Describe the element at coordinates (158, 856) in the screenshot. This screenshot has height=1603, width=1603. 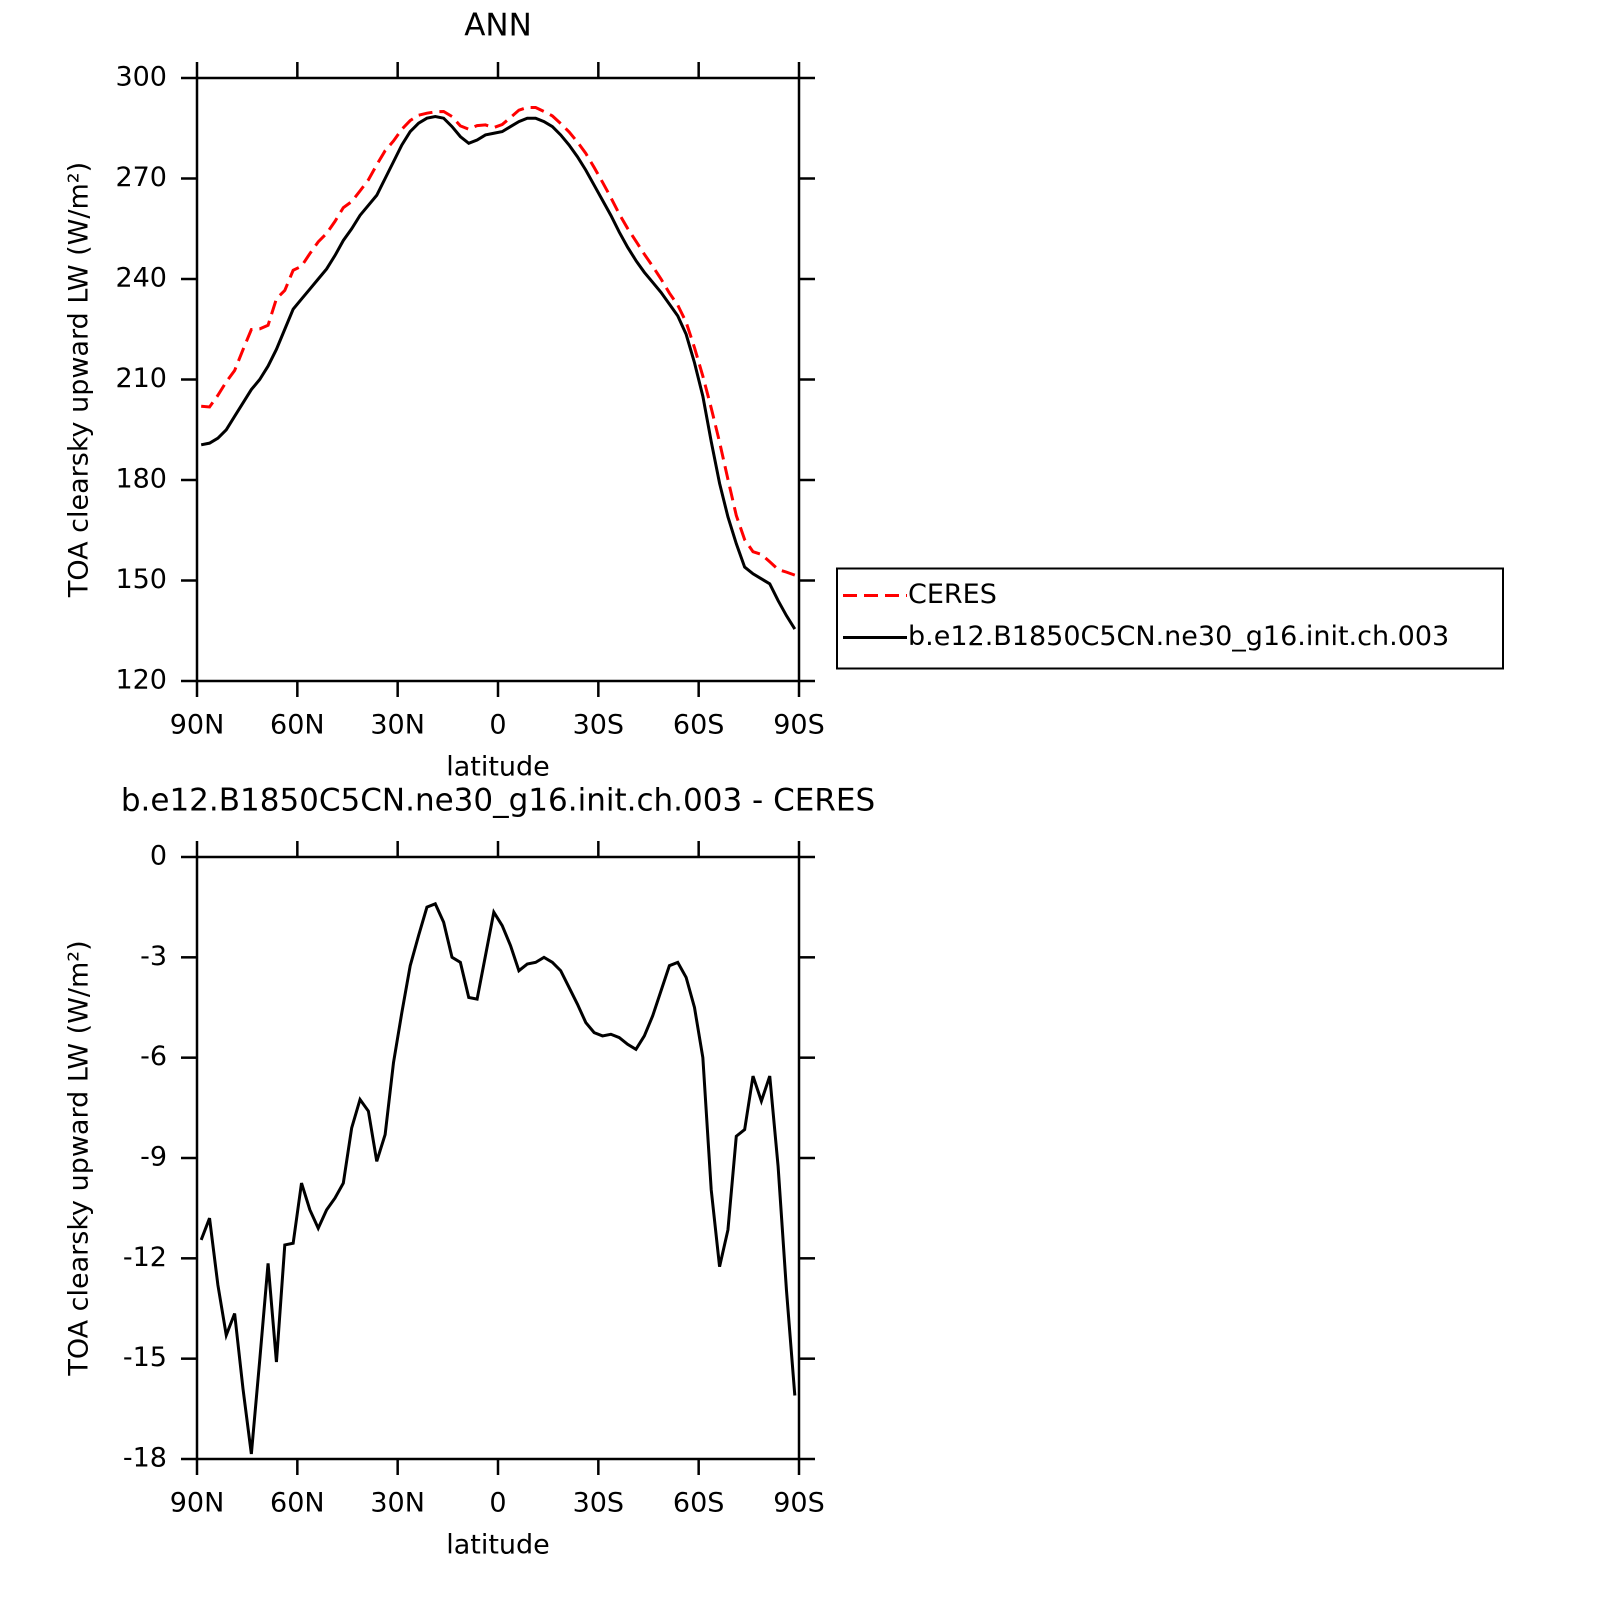
I see `y-tick-label: 0` at that location.